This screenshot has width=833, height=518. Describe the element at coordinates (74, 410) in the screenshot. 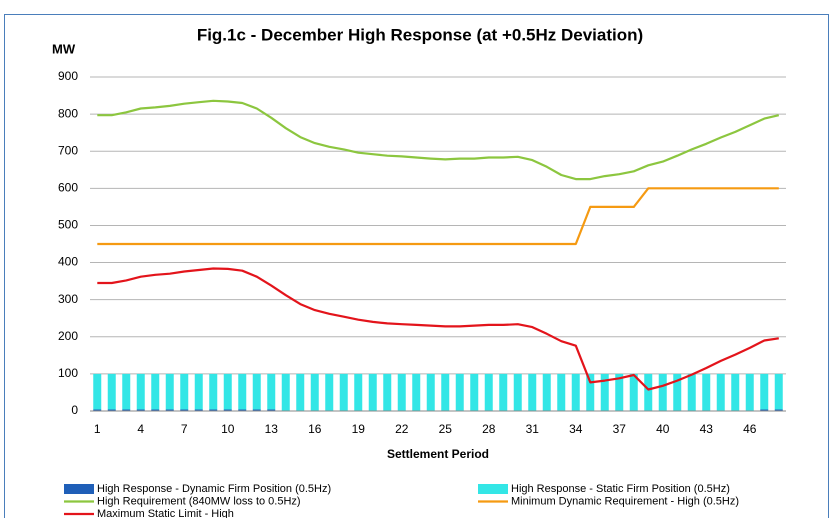

I see `y-tick-label: 0` at that location.